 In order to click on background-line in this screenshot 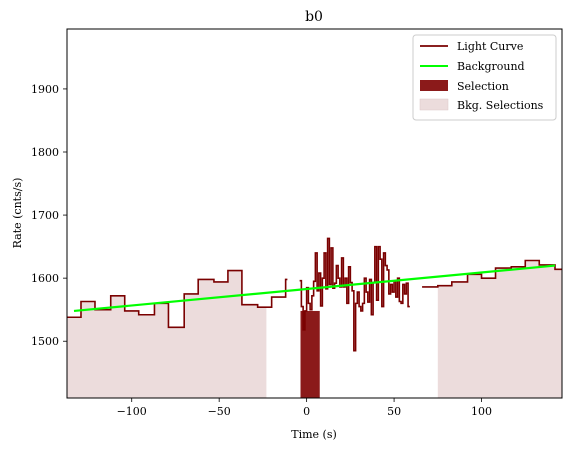, I will do `click(314, 288)`.